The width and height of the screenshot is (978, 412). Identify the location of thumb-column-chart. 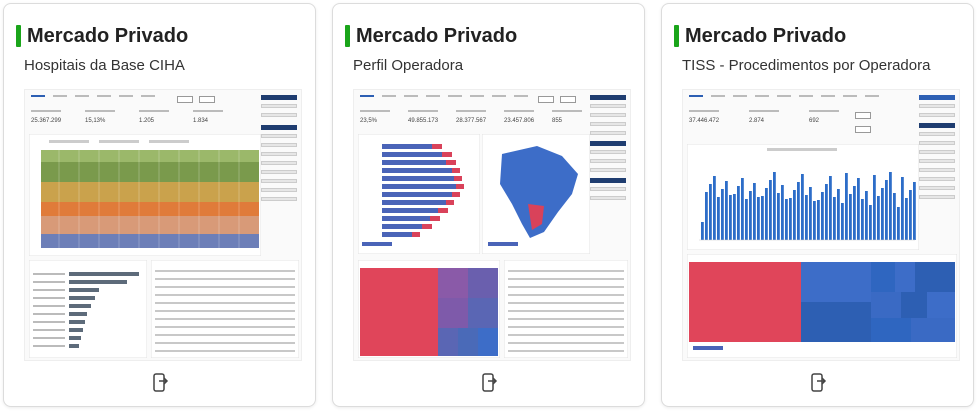
(803, 197).